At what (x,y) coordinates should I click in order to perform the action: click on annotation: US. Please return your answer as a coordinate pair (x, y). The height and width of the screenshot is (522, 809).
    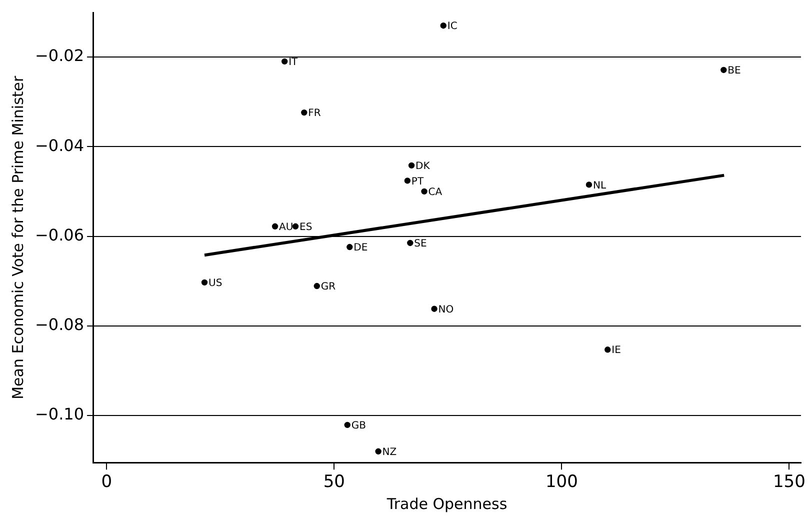
    Looking at the image, I should click on (215, 284).